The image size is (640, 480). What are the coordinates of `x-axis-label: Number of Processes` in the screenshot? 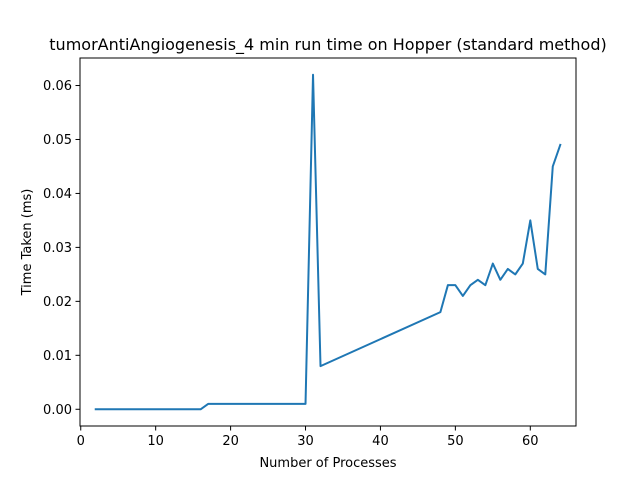 It's located at (327, 463).